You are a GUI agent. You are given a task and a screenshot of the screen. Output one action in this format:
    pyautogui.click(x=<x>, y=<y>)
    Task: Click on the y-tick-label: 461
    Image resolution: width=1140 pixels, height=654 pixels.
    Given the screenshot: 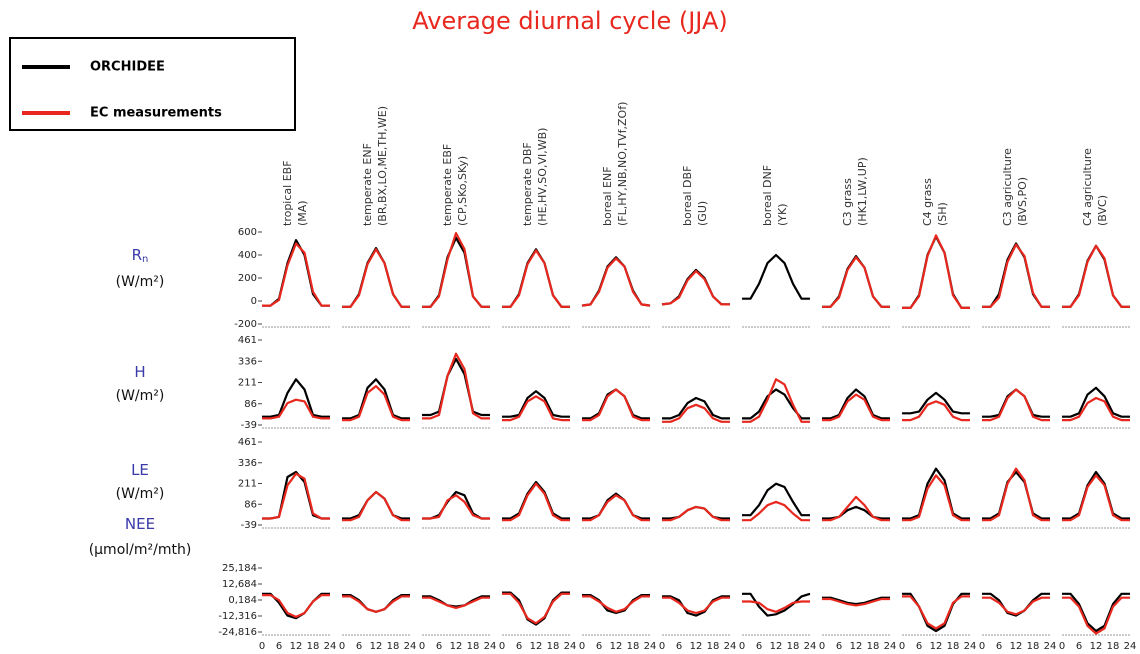 What is the action you would take?
    pyautogui.click(x=247, y=442)
    